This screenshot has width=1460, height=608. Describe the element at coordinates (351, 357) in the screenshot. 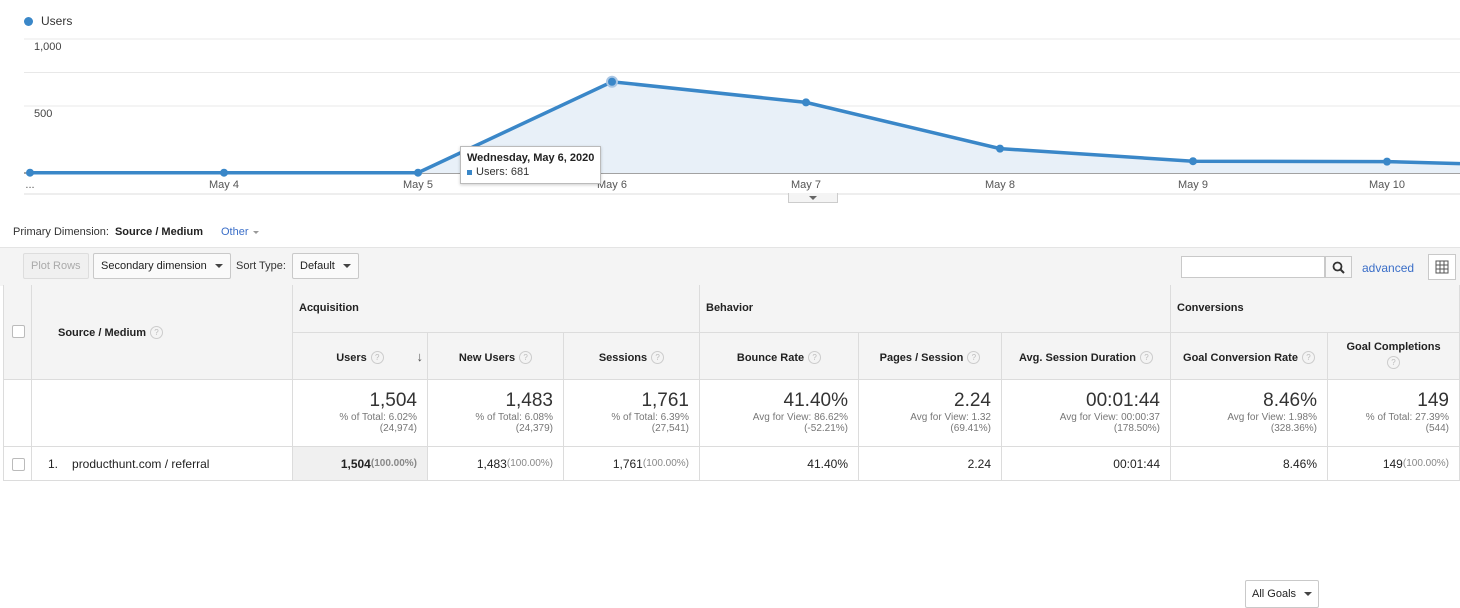

I see `column-title: Users` at that location.